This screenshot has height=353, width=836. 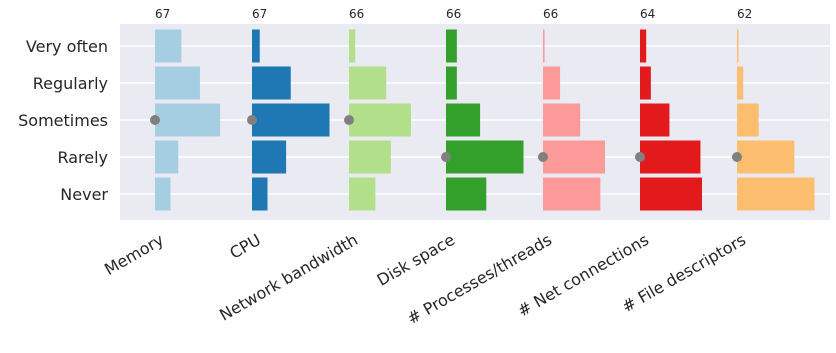 I want to click on median-marker-net-connections, so click(x=640, y=157).